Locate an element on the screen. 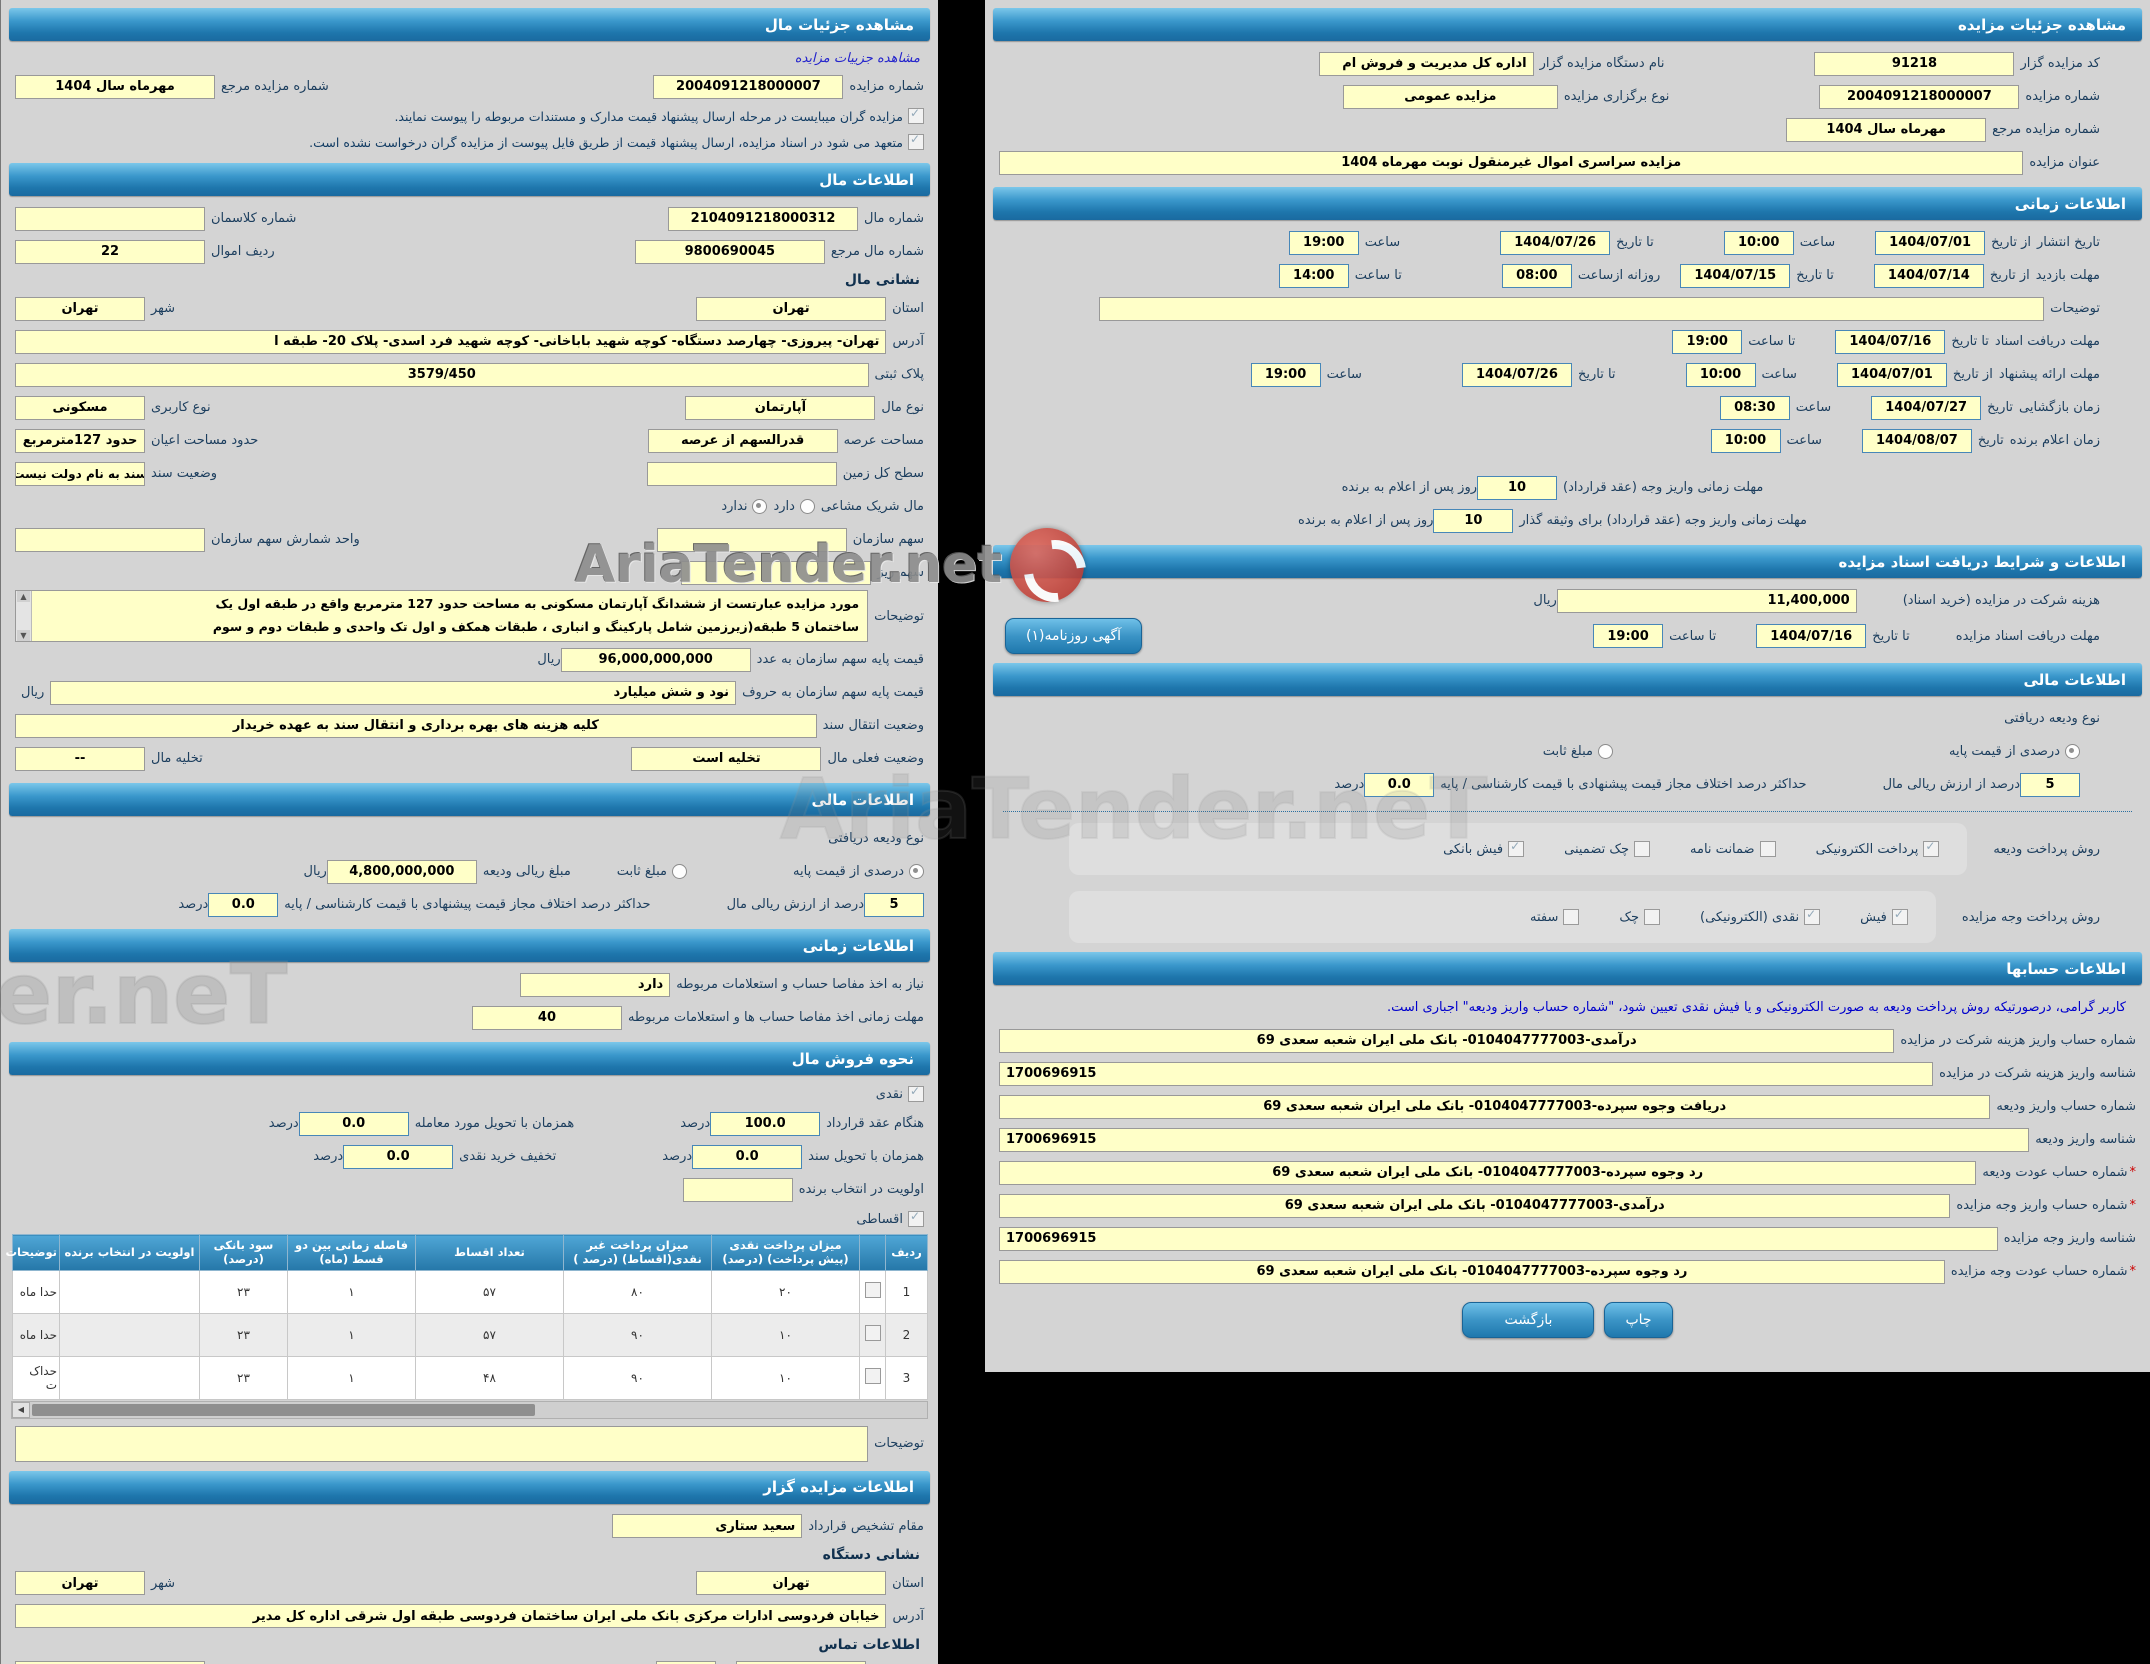 The width and height of the screenshot is (2150, 1664). fee-field: 11,400,000 is located at coordinates (1706, 600).